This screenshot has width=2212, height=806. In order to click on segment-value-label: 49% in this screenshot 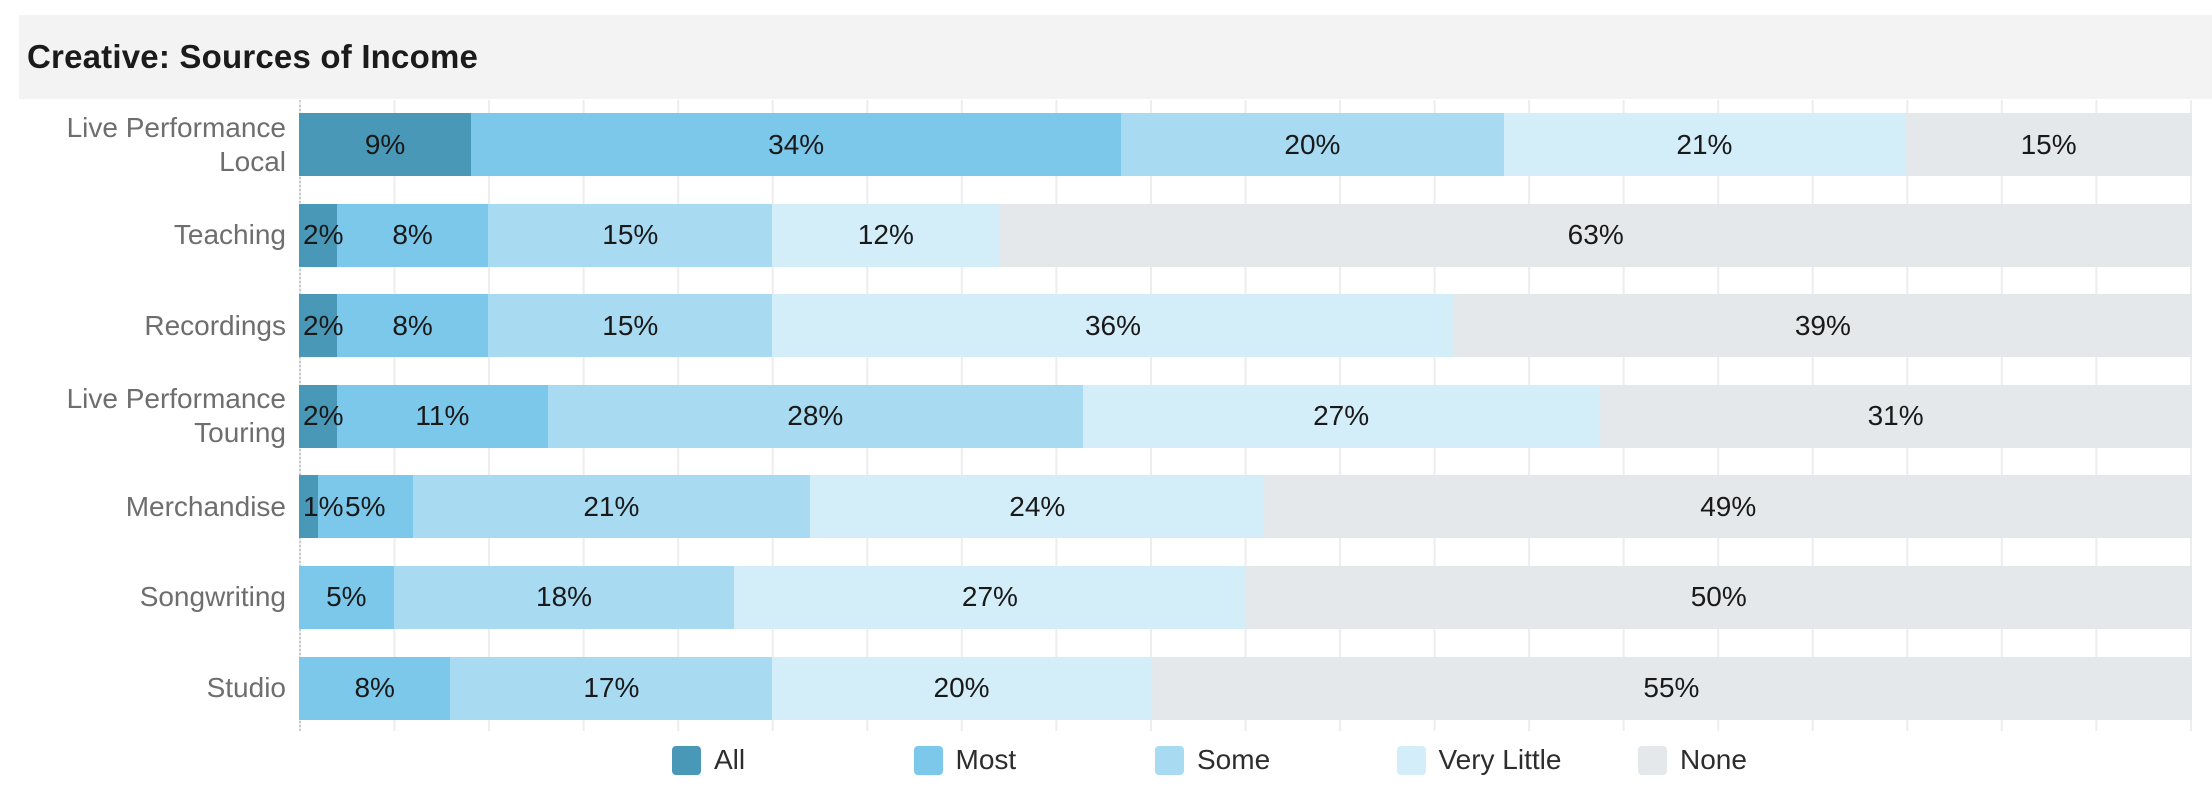, I will do `click(1728, 506)`.